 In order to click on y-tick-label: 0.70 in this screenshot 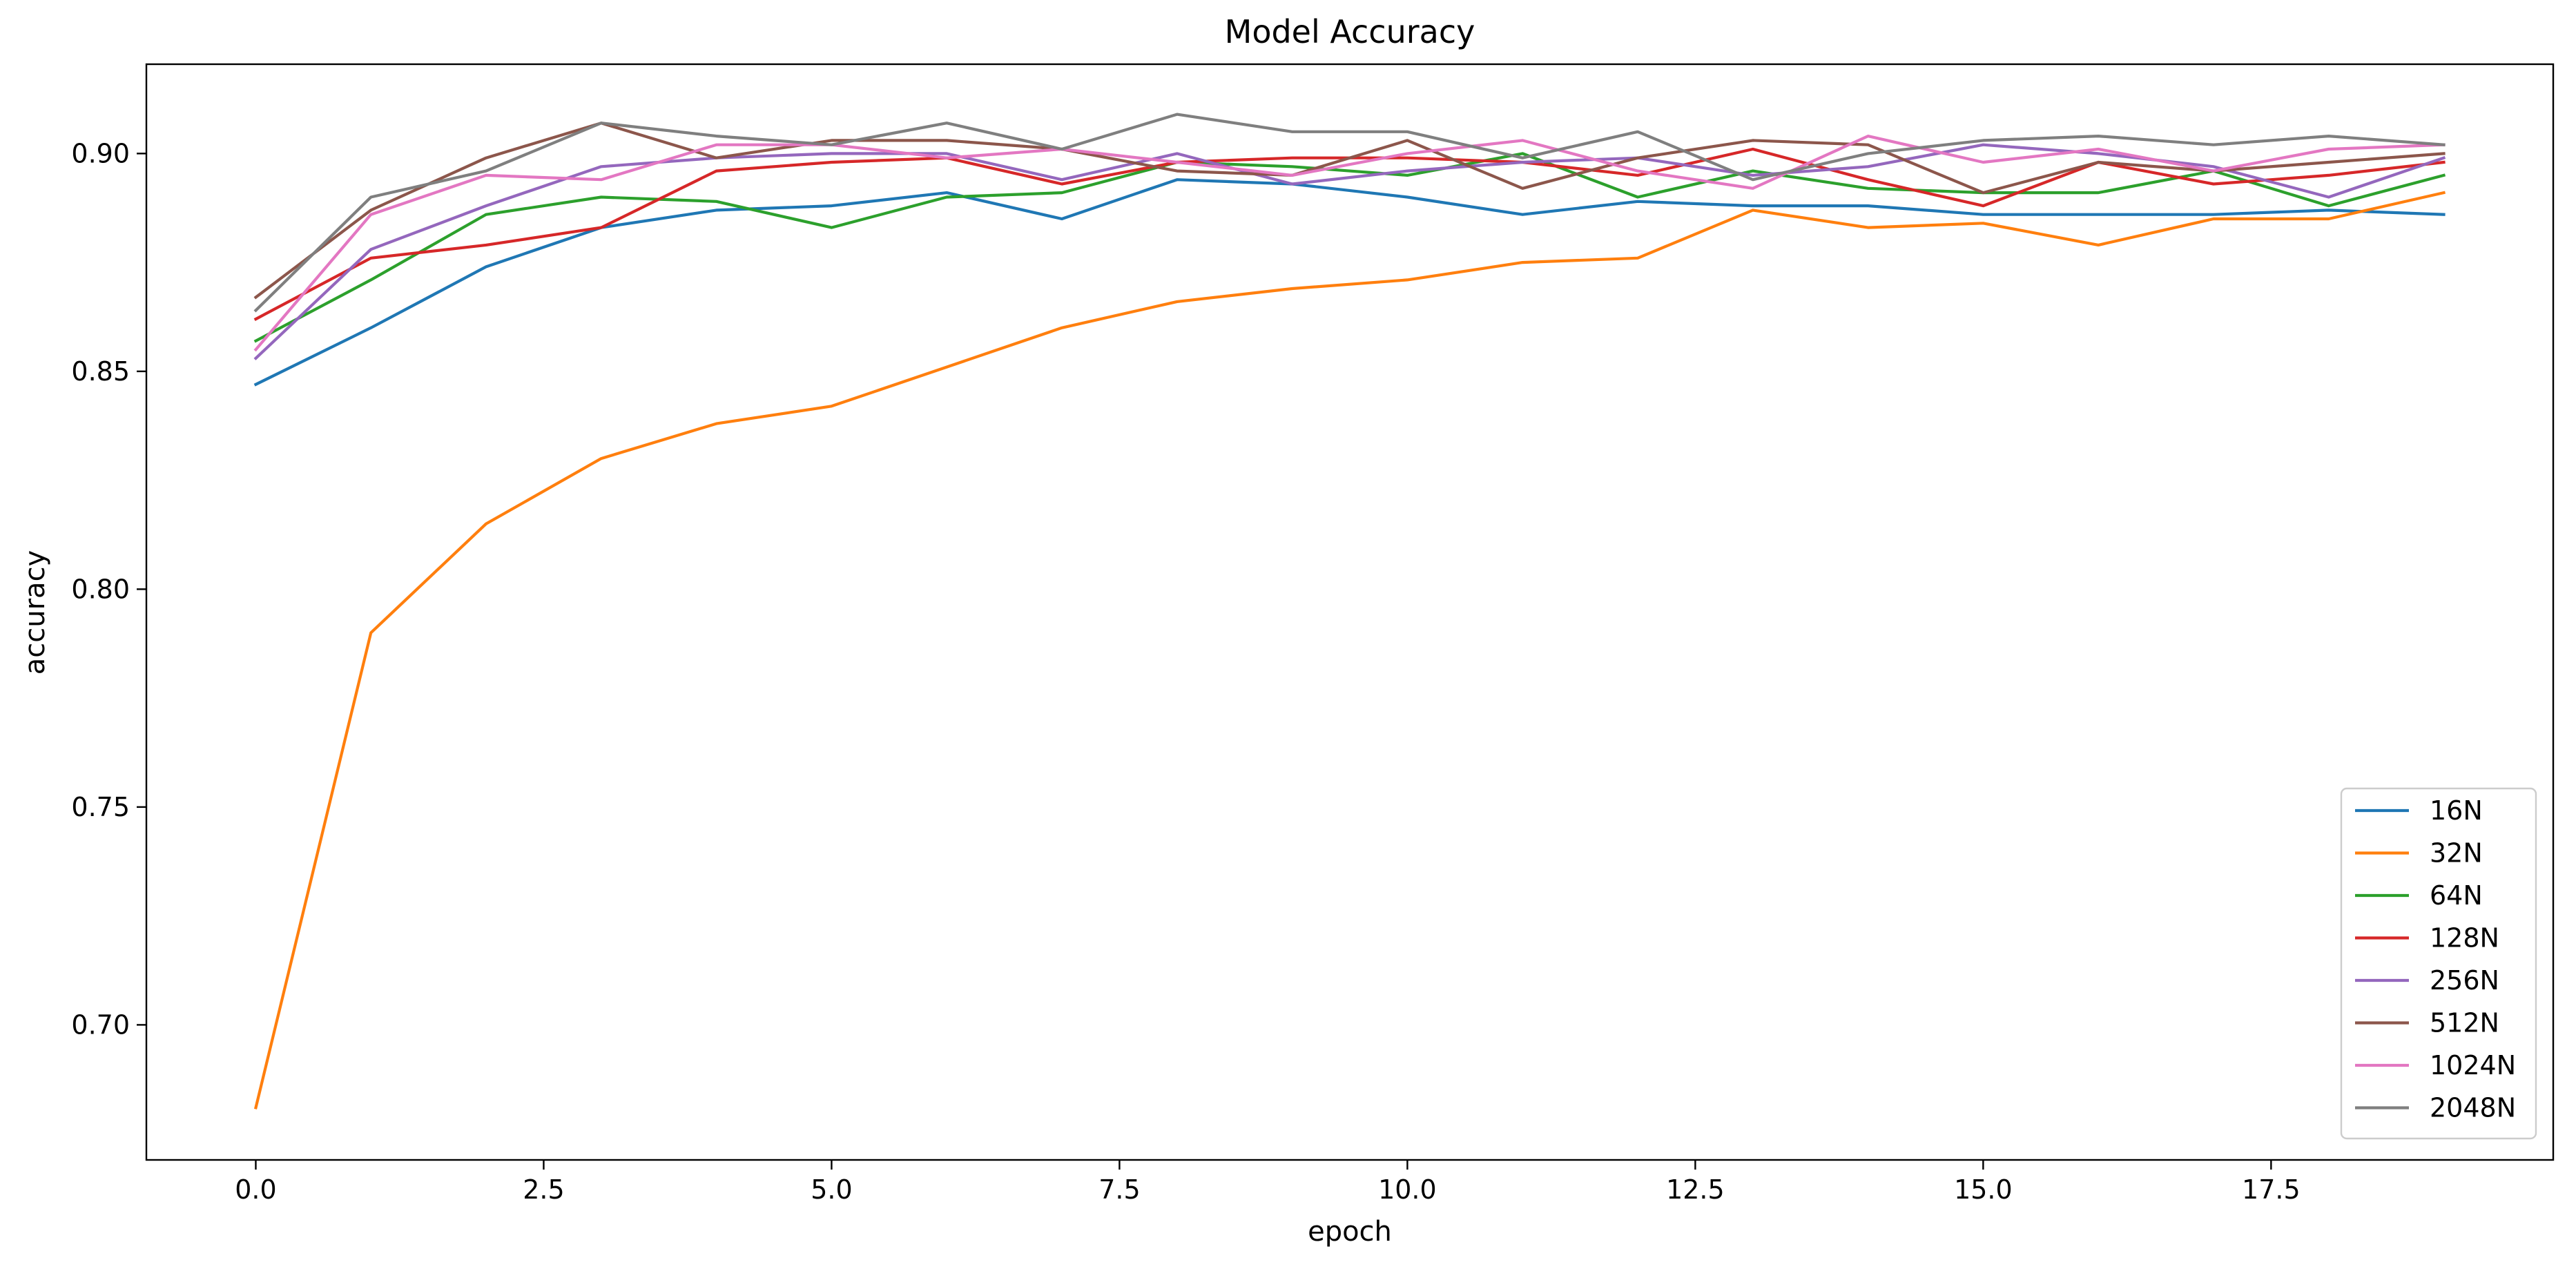, I will do `click(101, 1024)`.